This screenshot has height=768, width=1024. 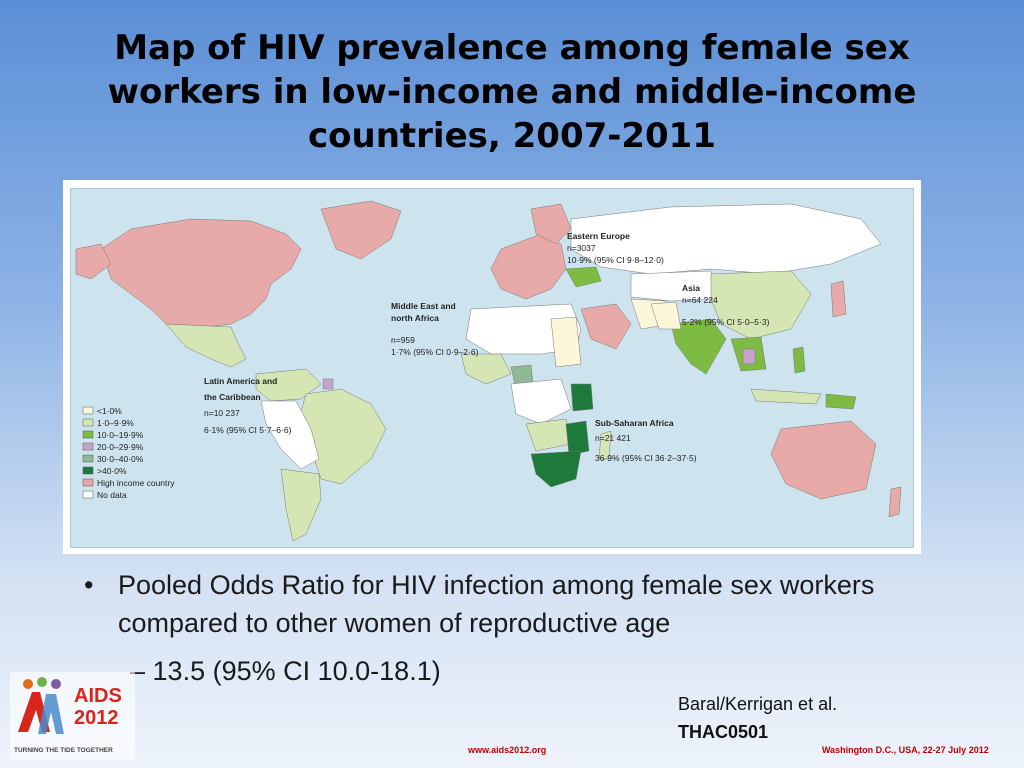 I want to click on footer-event: Washington D.C., USA, 22-27 July 2012, so click(x=905, y=750).